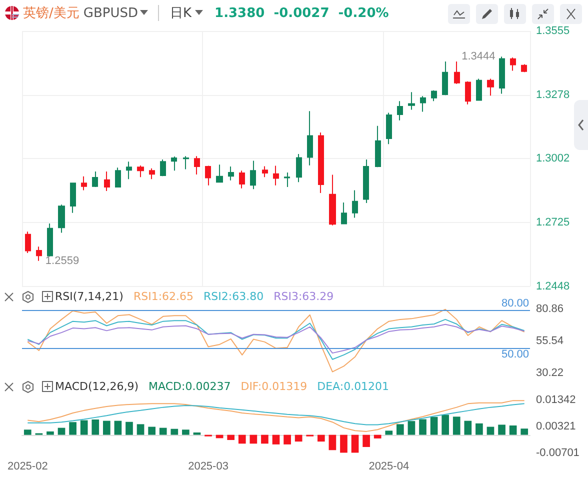 Image resolution: width=588 pixels, height=477 pixels. I want to click on y-tick-label: 1.3555, so click(553, 31).